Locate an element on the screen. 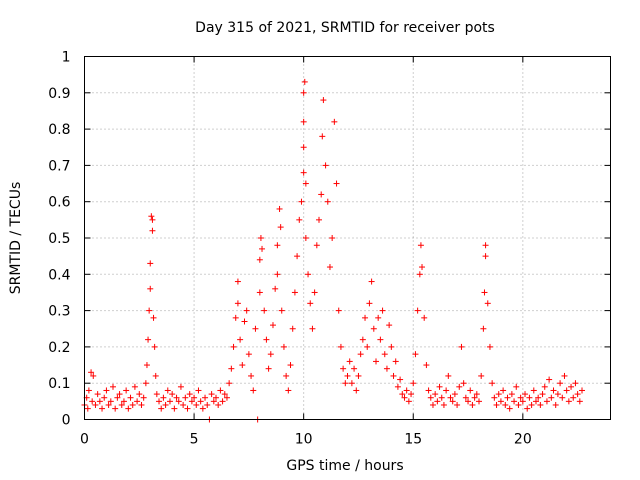  y-tick-label: 0.3 is located at coordinates (59, 312).